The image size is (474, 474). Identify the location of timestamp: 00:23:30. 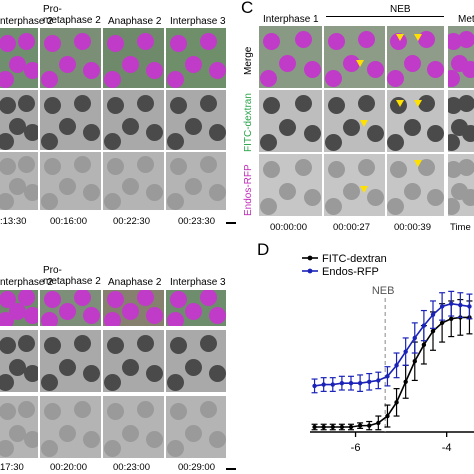
(196, 221).